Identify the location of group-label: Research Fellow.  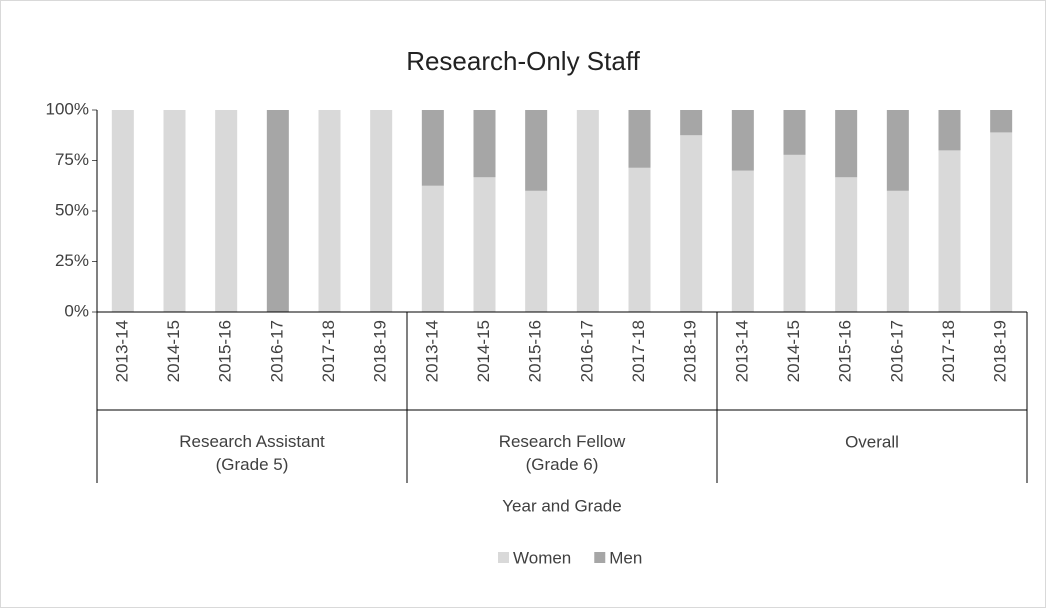
(562, 441).